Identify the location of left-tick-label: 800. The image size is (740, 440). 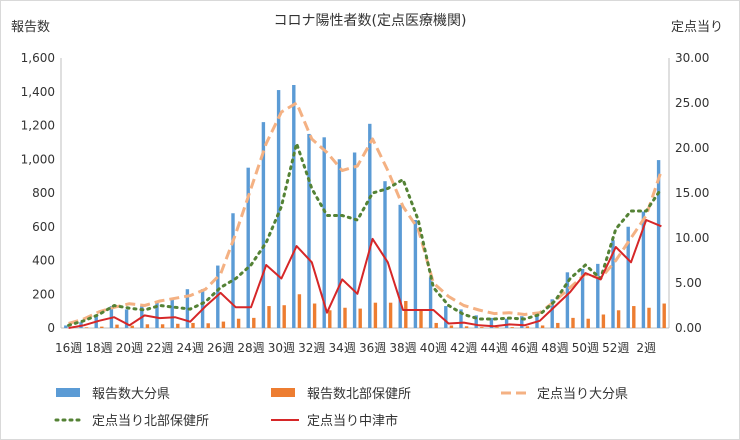
(43, 193).